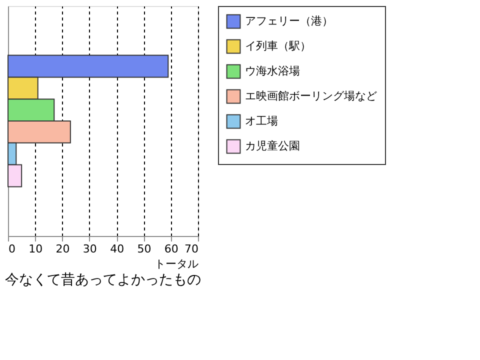 The image size is (480, 360). Describe the element at coordinates (261, 121) in the screenshot. I see `legend-label: オ工場` at that location.